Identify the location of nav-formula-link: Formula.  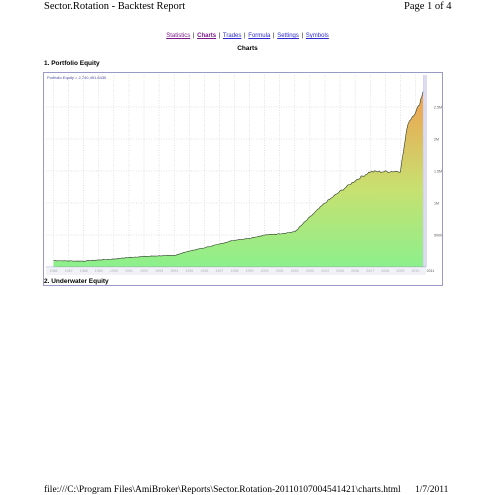
(259, 36).